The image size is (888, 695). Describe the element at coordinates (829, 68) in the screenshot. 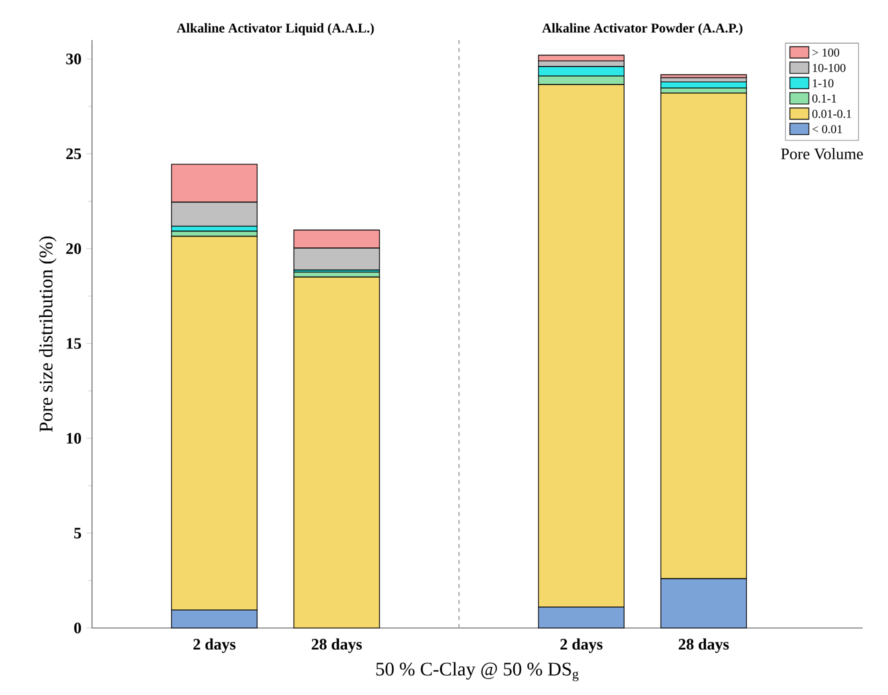

I see `legend-label: 10-100` at that location.